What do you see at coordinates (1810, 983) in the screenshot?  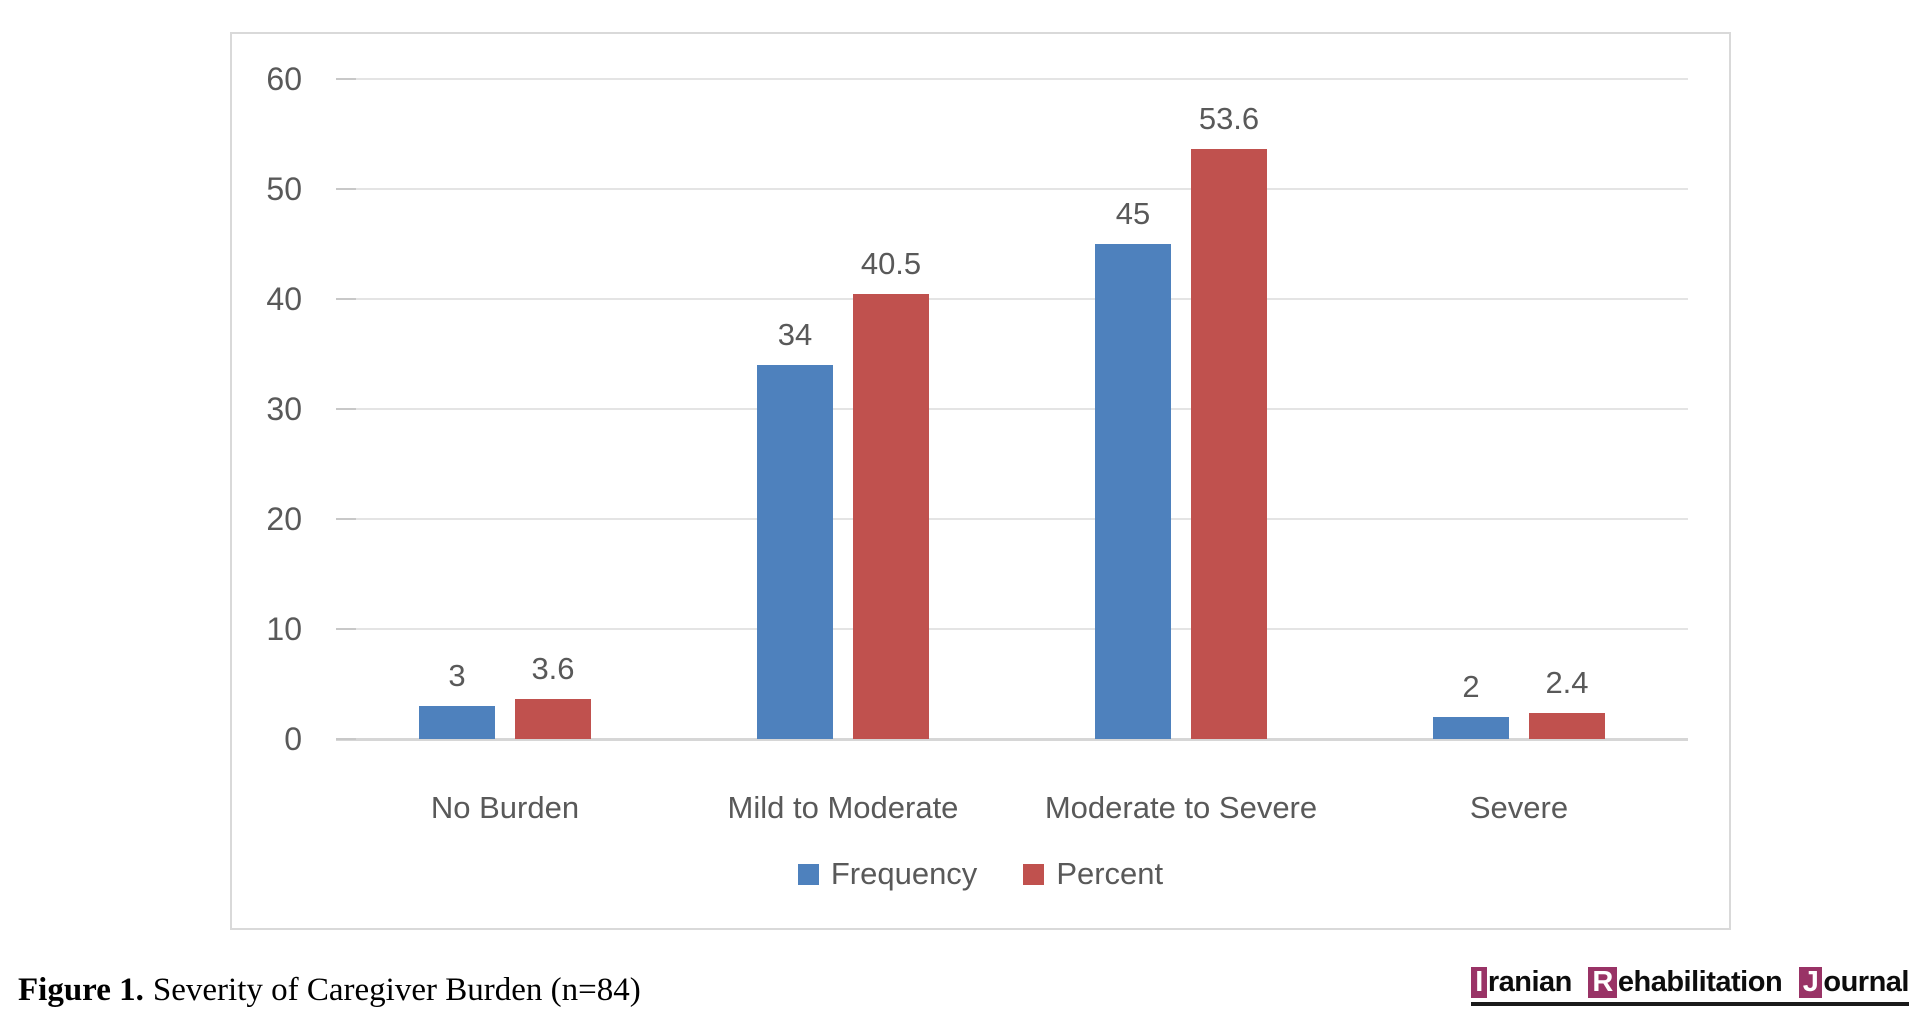 I see `logo-letterbox-j: J` at bounding box center [1810, 983].